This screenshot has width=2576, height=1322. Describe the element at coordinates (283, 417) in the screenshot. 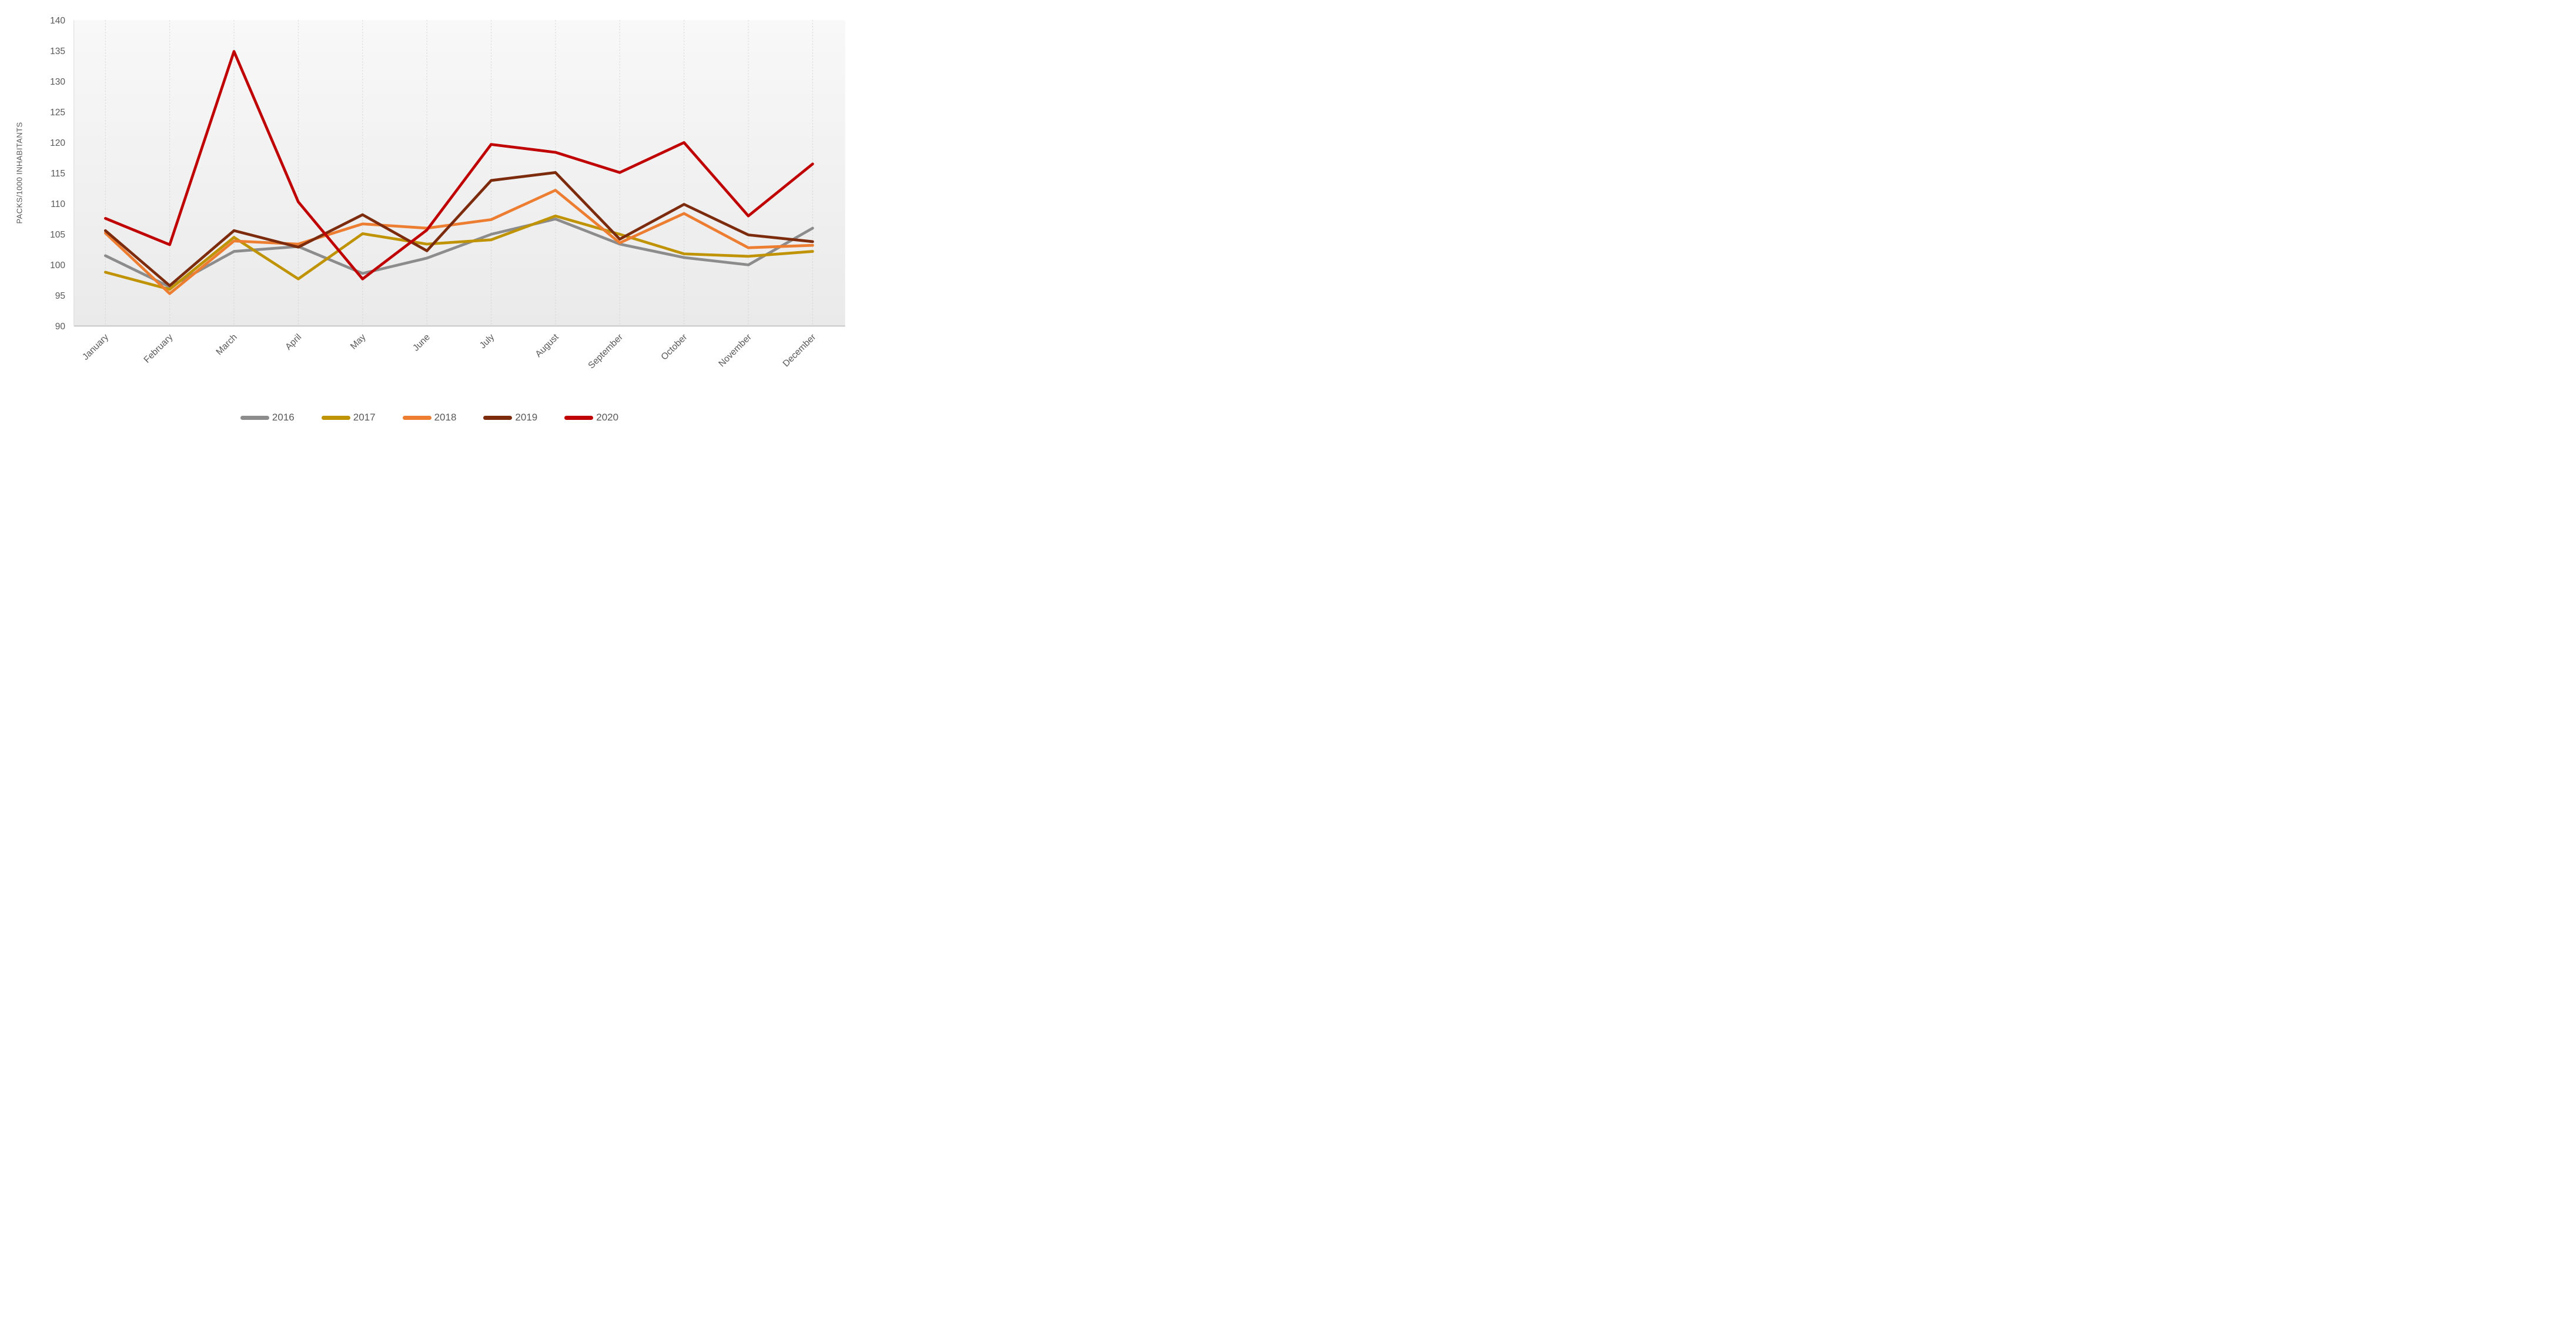

I see `legend-label-2016: 2016` at that location.